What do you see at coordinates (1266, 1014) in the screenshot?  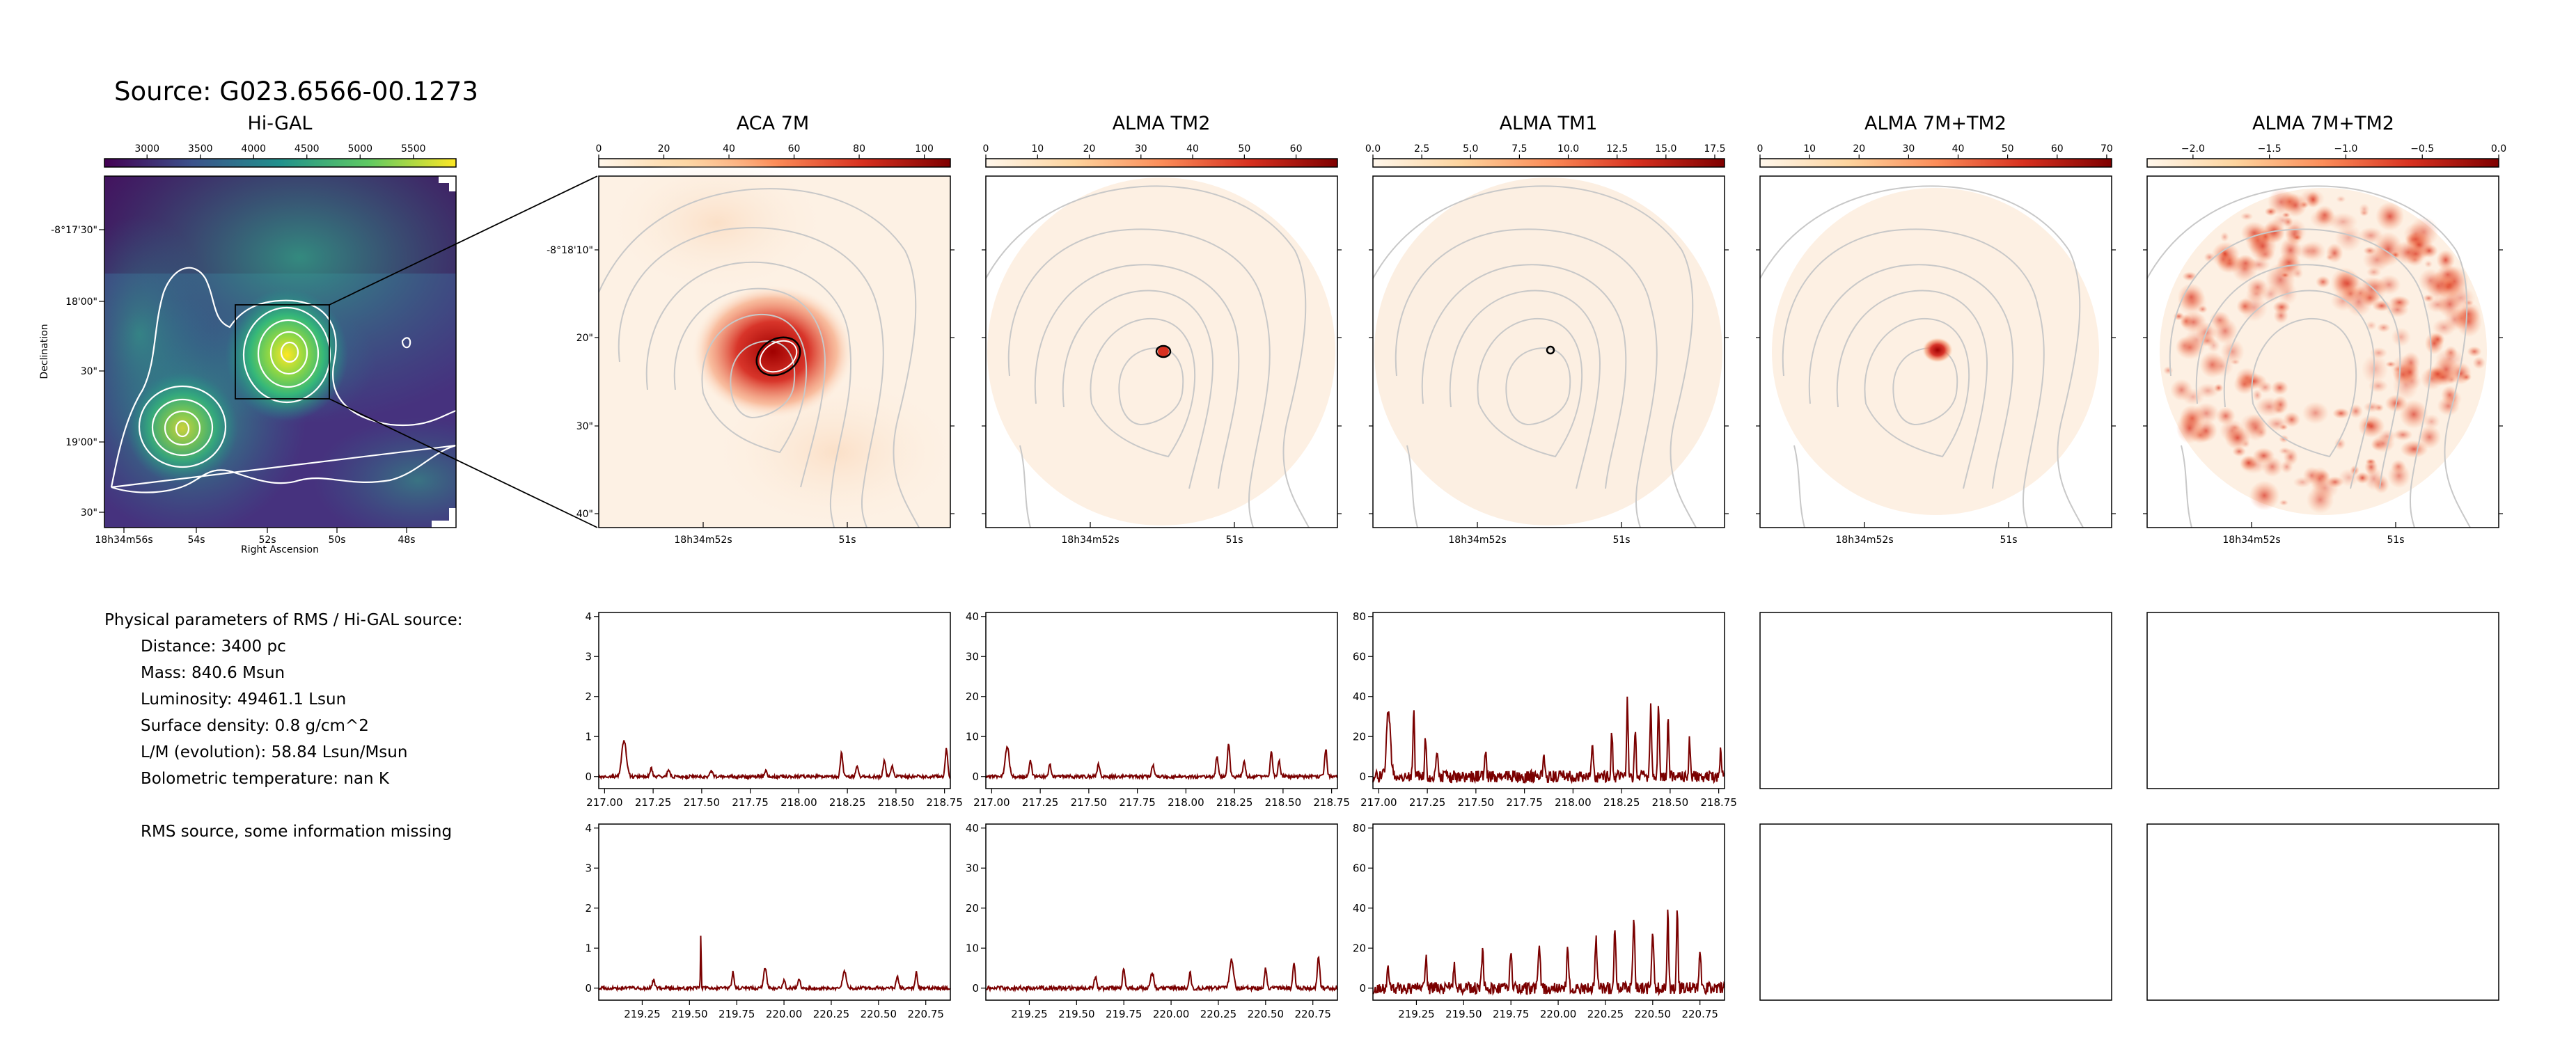 I see `spectrum-x-tick-label: 220.50` at bounding box center [1266, 1014].